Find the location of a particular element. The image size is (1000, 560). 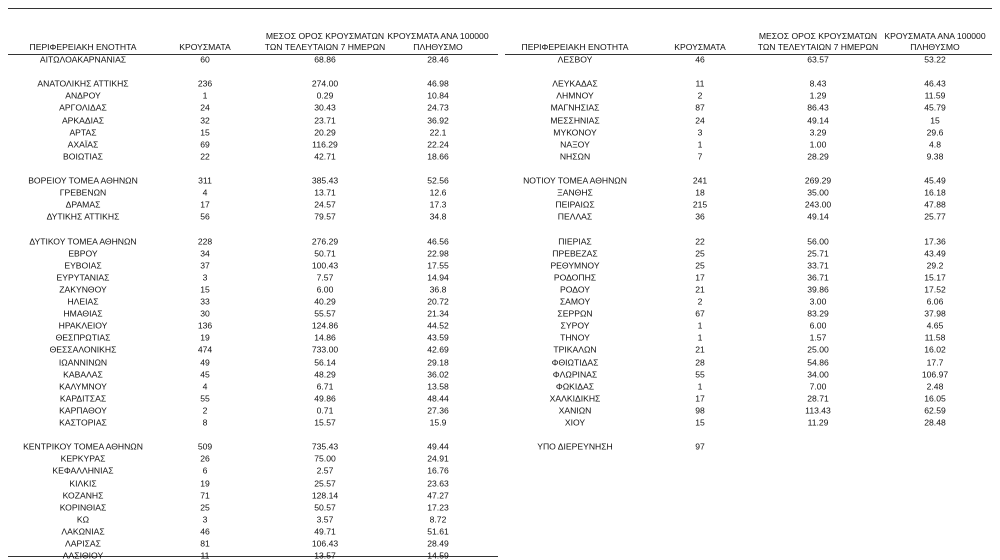

bottom-rule is located at coordinates (253, 556).